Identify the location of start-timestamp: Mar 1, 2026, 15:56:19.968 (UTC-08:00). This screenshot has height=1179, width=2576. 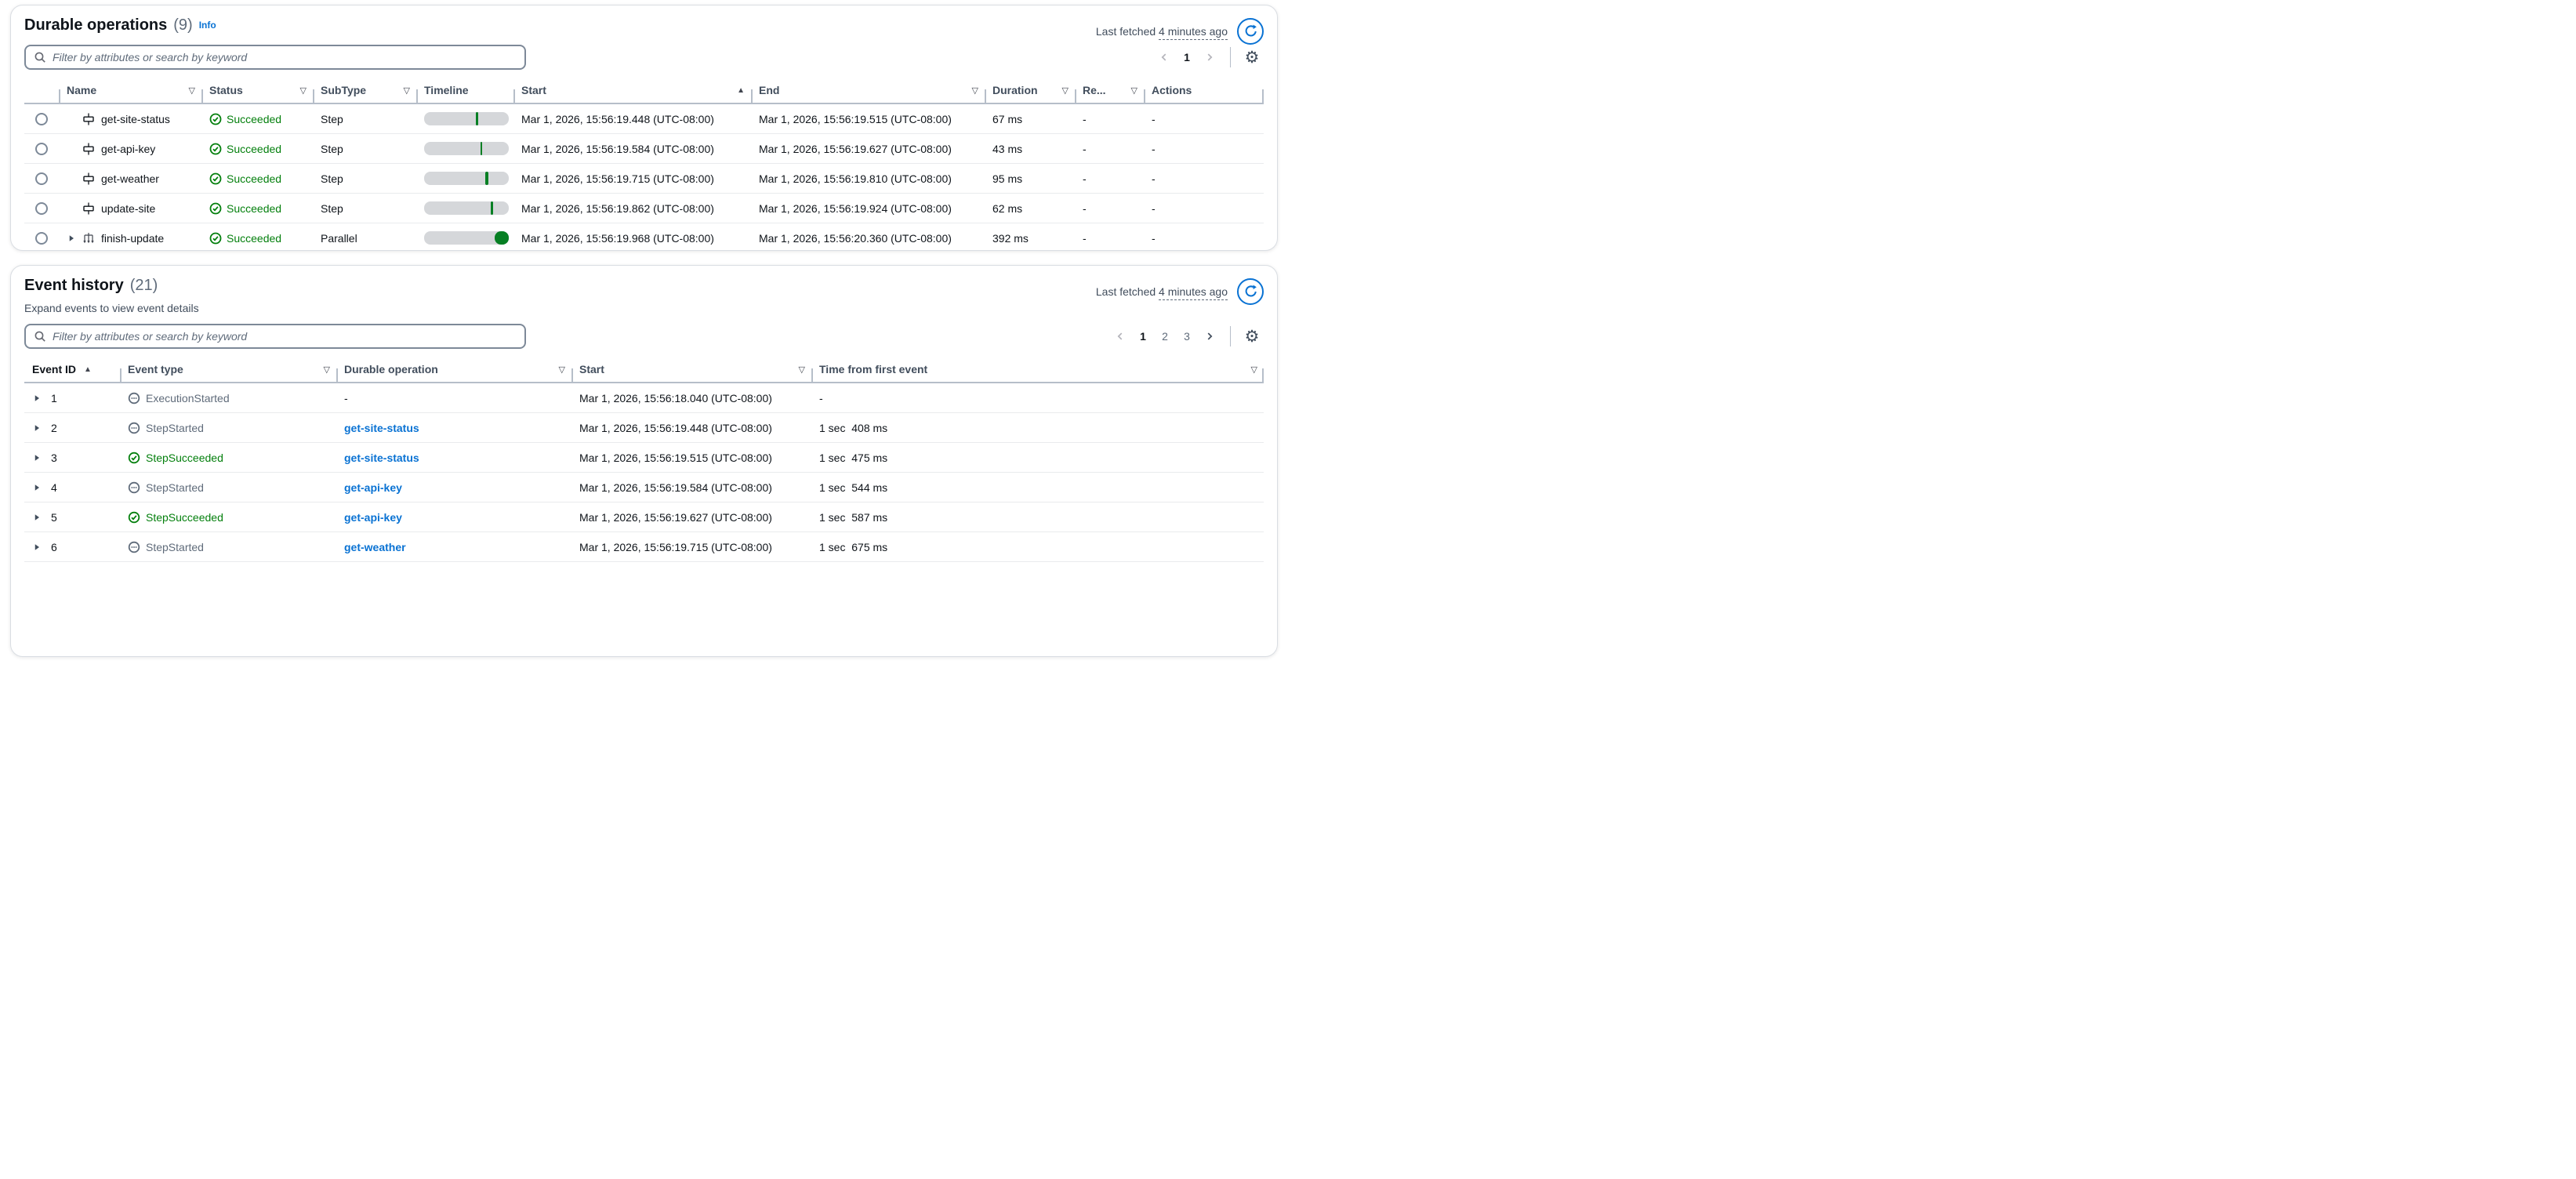
(618, 238).